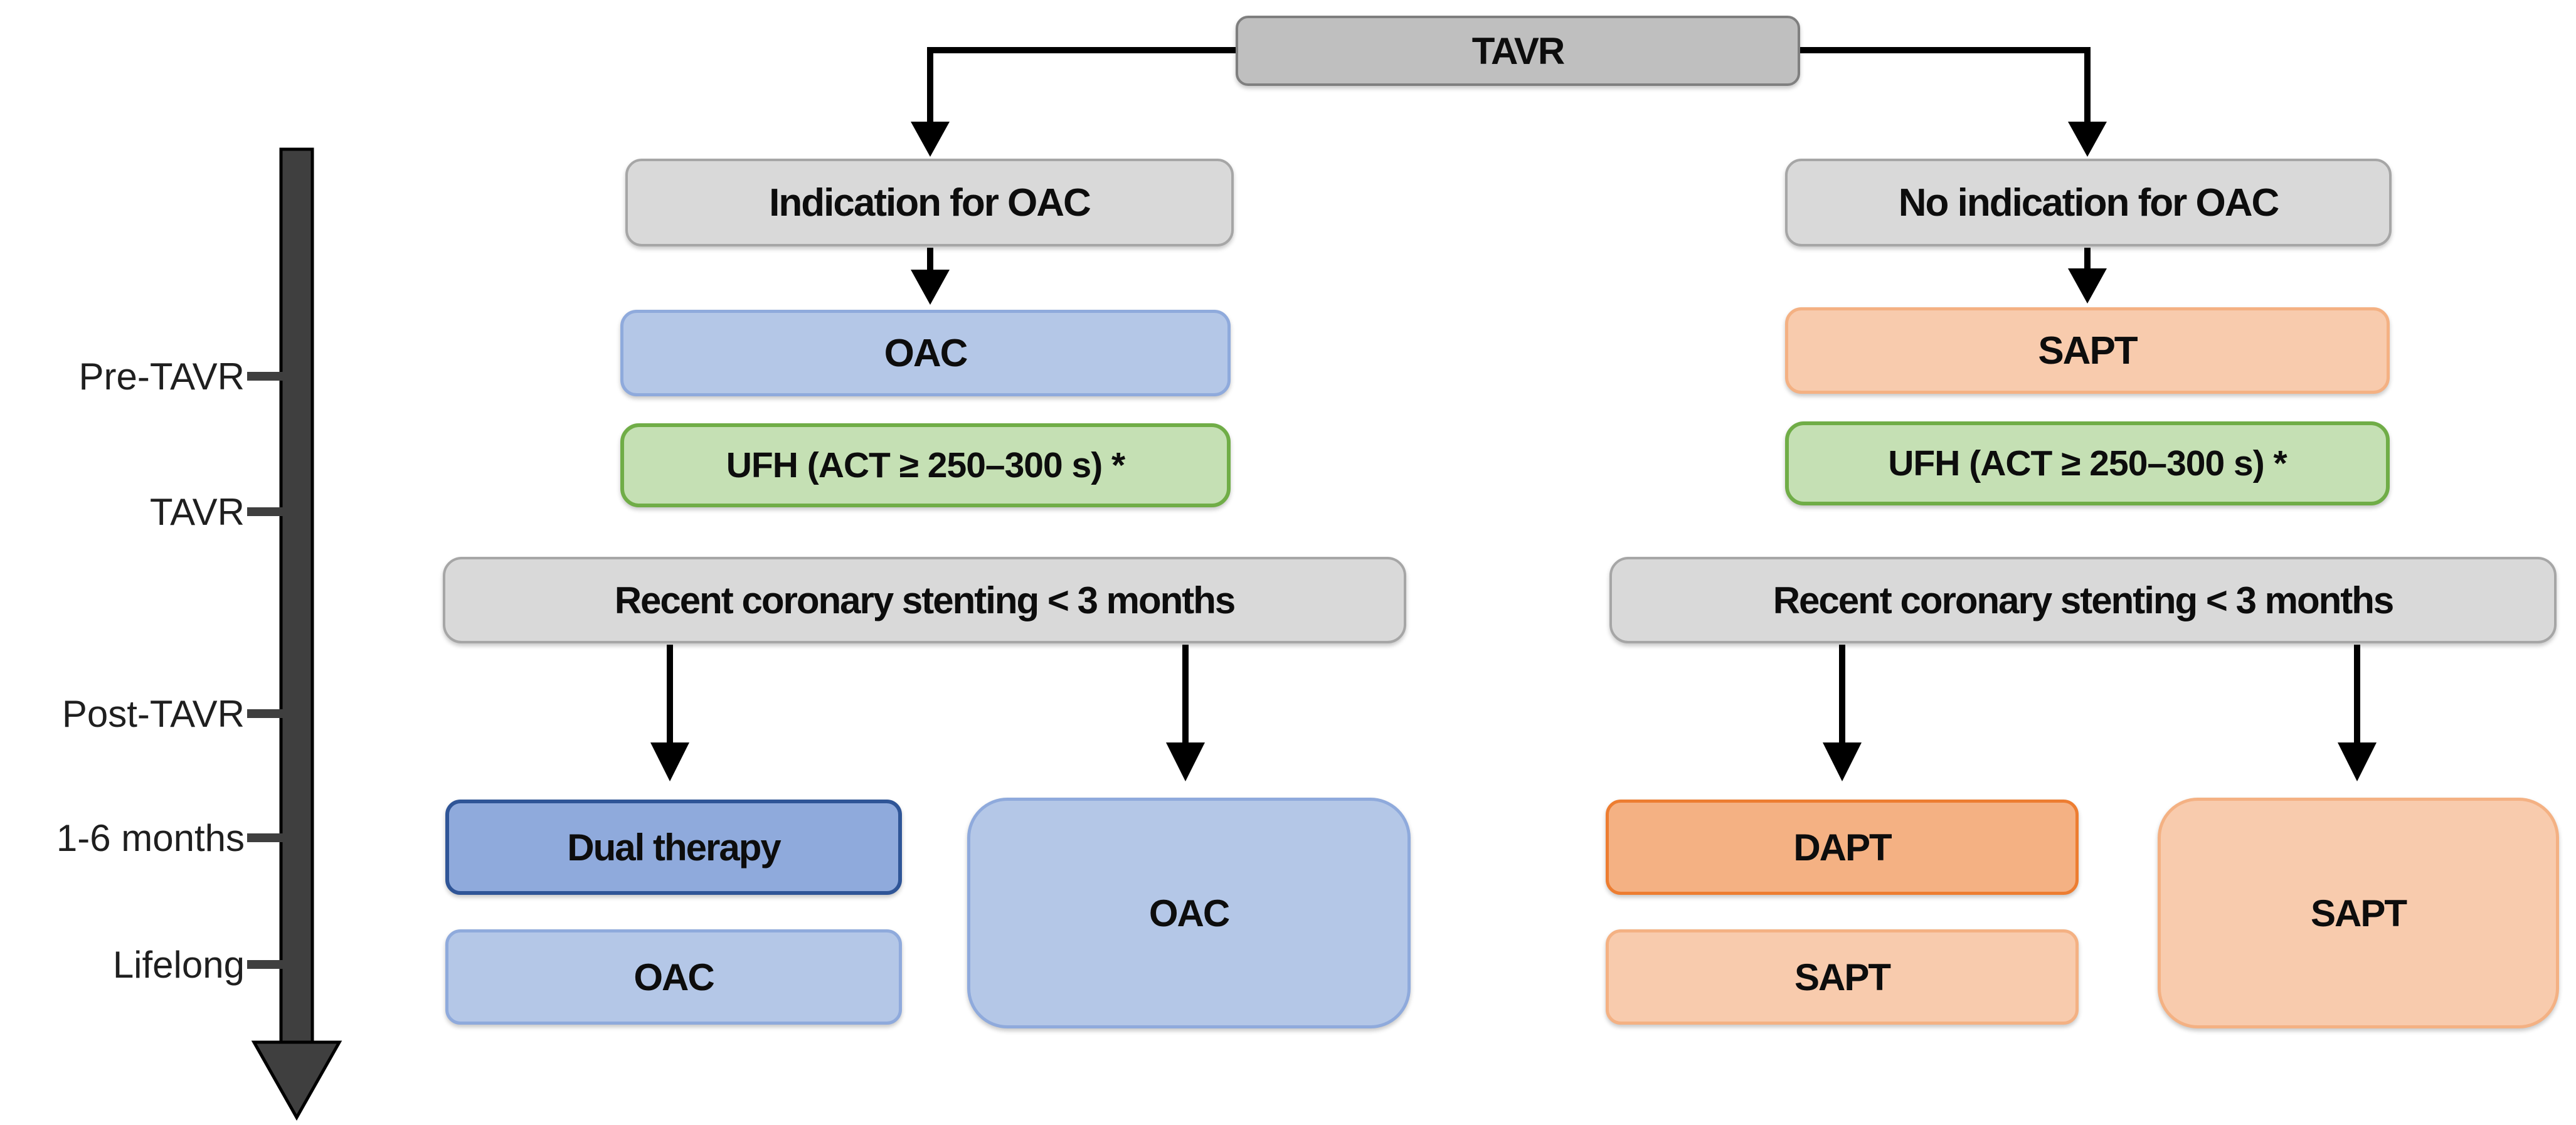 This screenshot has height=1125, width=2576. What do you see at coordinates (1189, 913) in the screenshot?
I see `node-oac-no-recent-stent: OAC` at bounding box center [1189, 913].